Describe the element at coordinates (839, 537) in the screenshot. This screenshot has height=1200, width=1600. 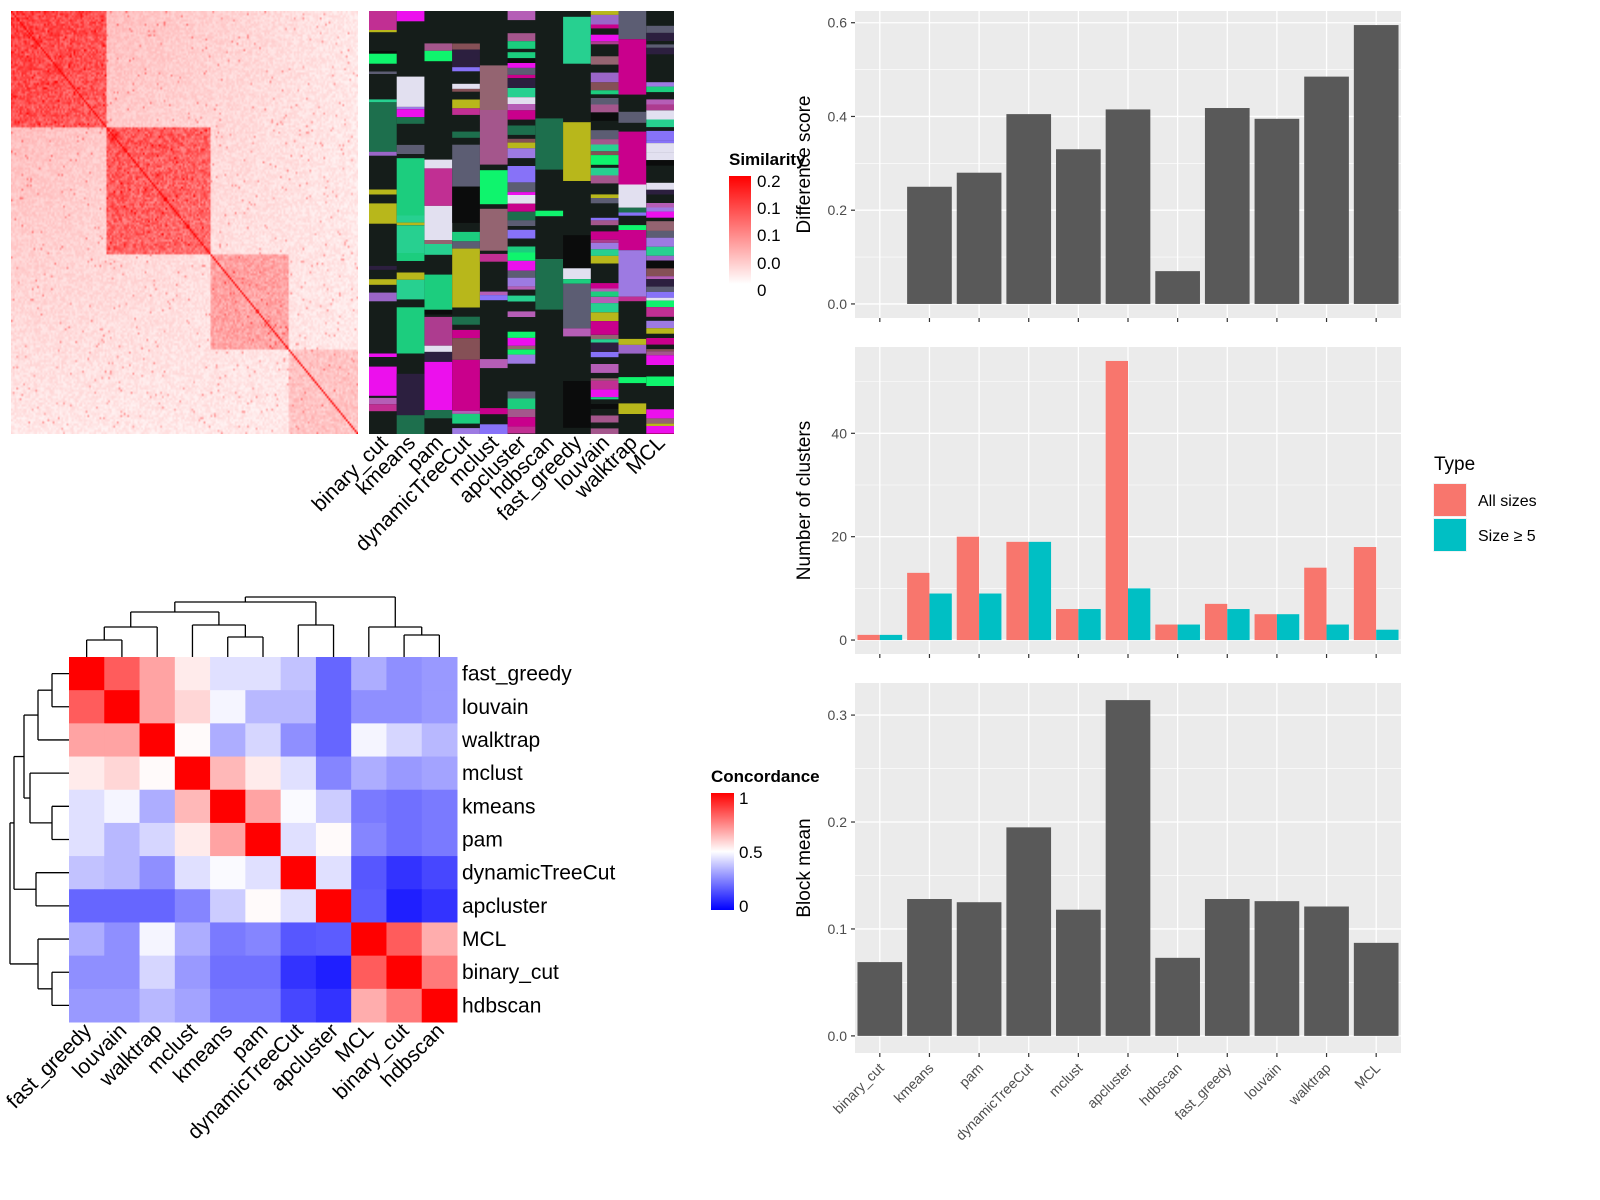
I see `y-tick-label: 20` at that location.